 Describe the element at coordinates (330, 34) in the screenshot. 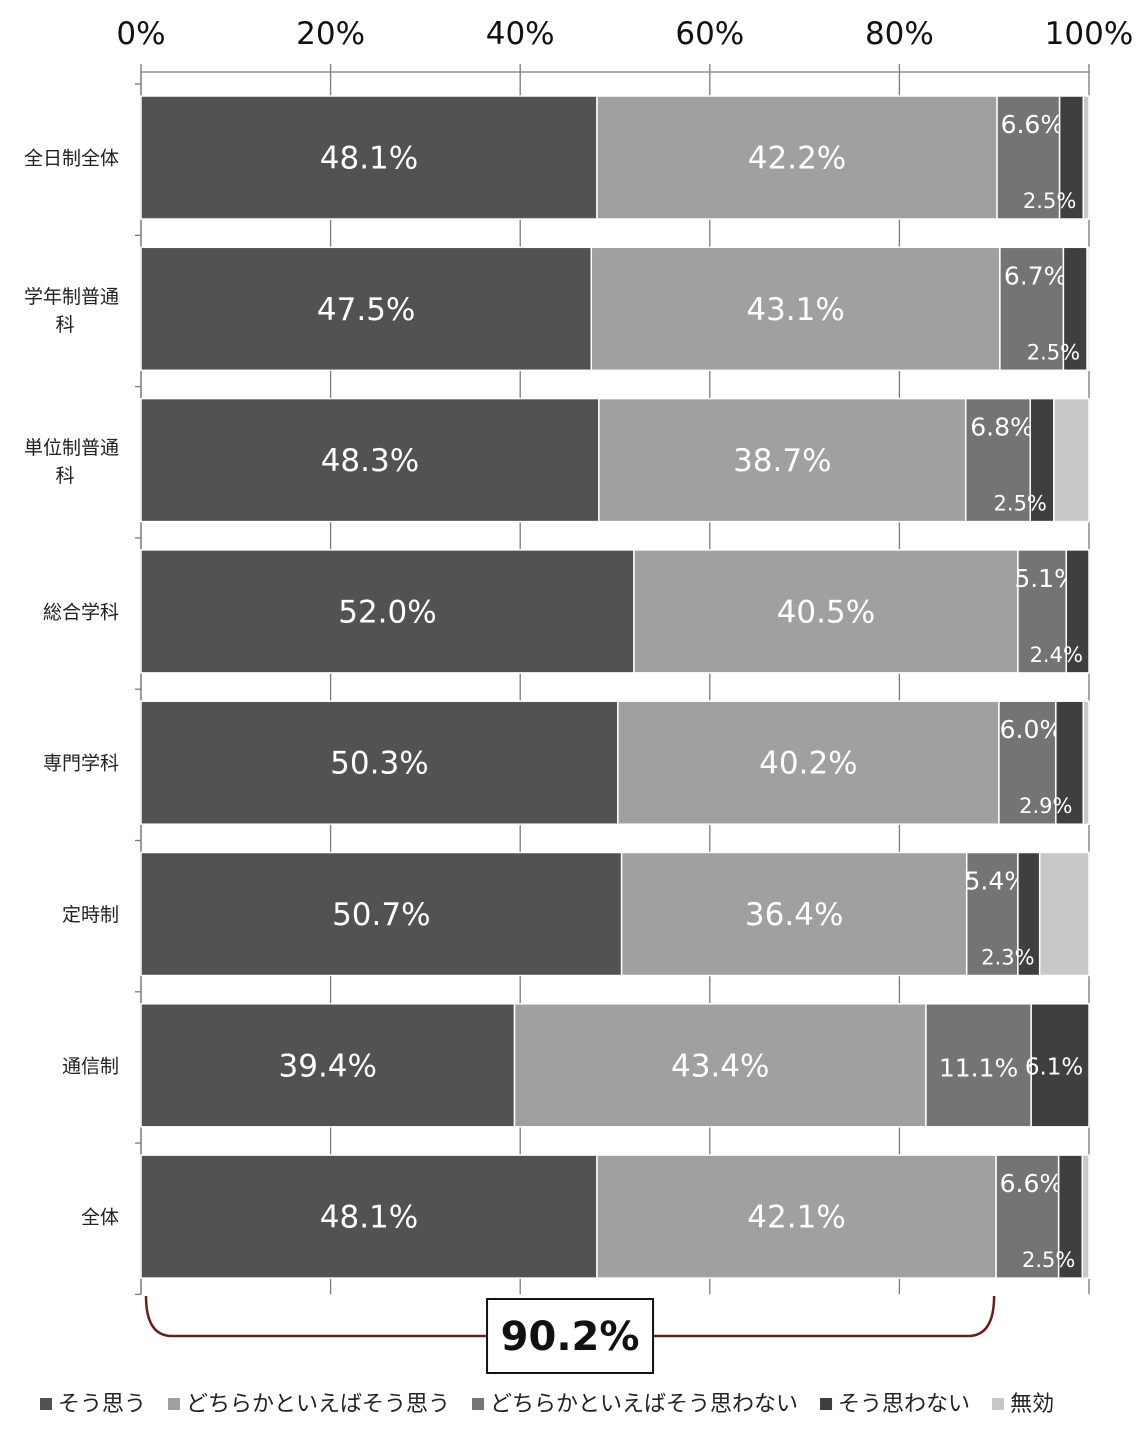

I see `x-tick-label: 20%` at that location.